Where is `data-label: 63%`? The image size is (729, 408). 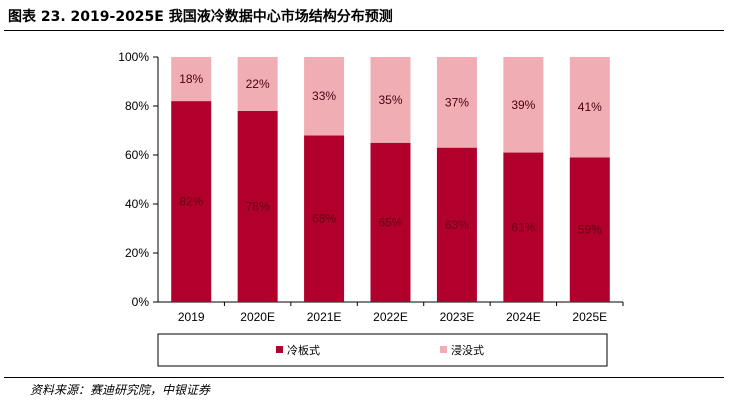 data-label: 63% is located at coordinates (457, 225).